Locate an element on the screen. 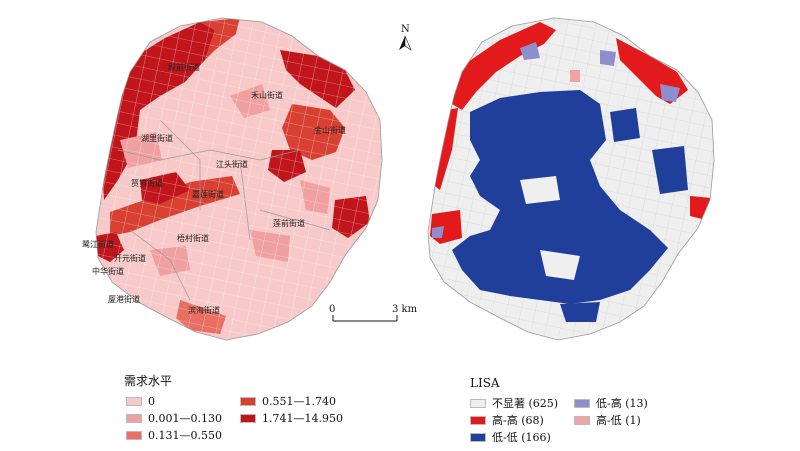  lisa-legend-item: 不显著 (625) is located at coordinates (514, 403).